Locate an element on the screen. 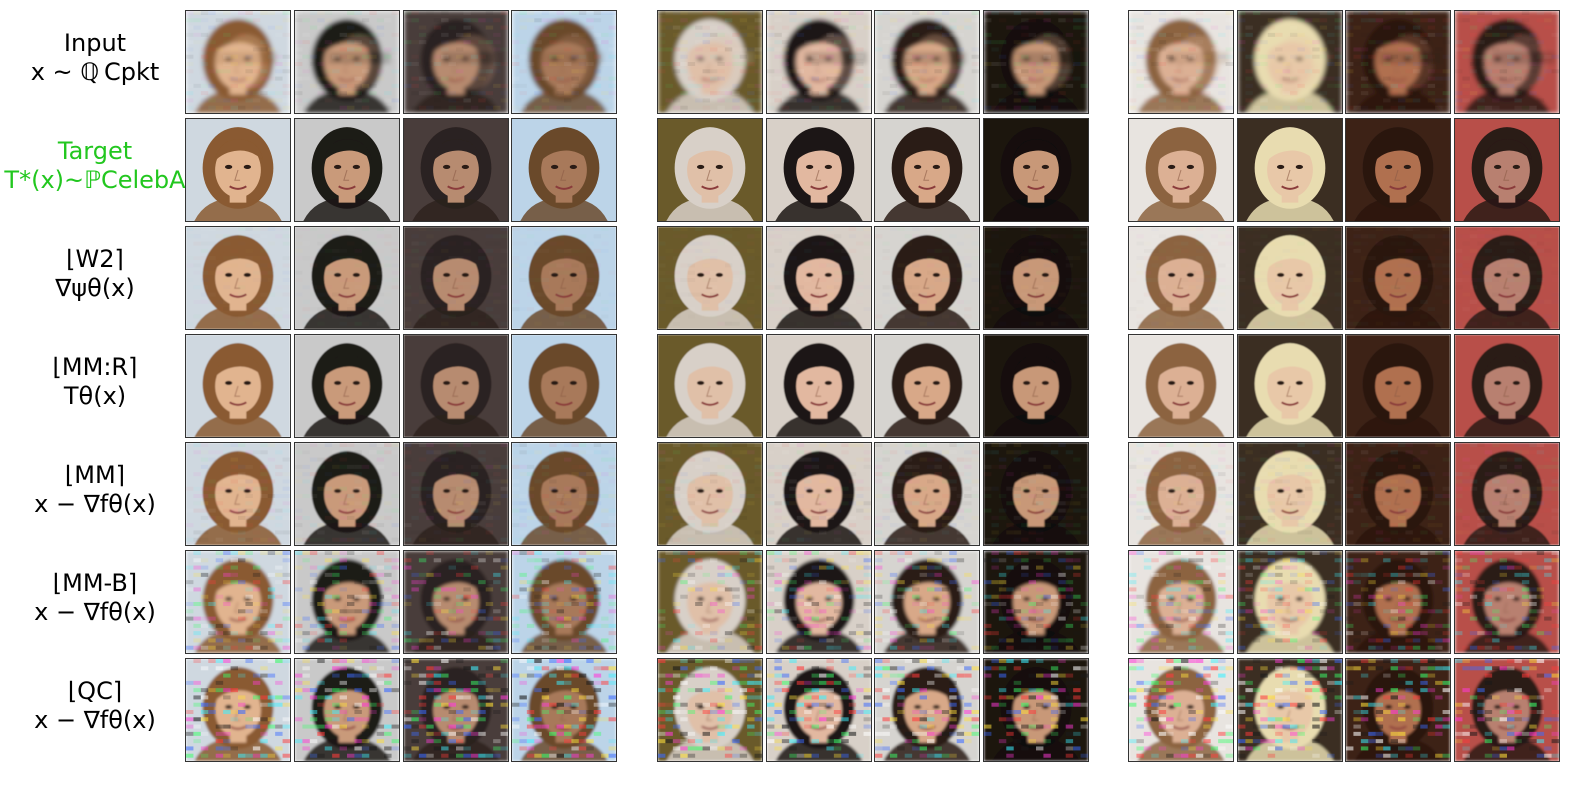 The height and width of the screenshot is (787, 1593). row-label-w2: ⌊W2⌉ ∇ψθ(x) is located at coordinates (95, 274).